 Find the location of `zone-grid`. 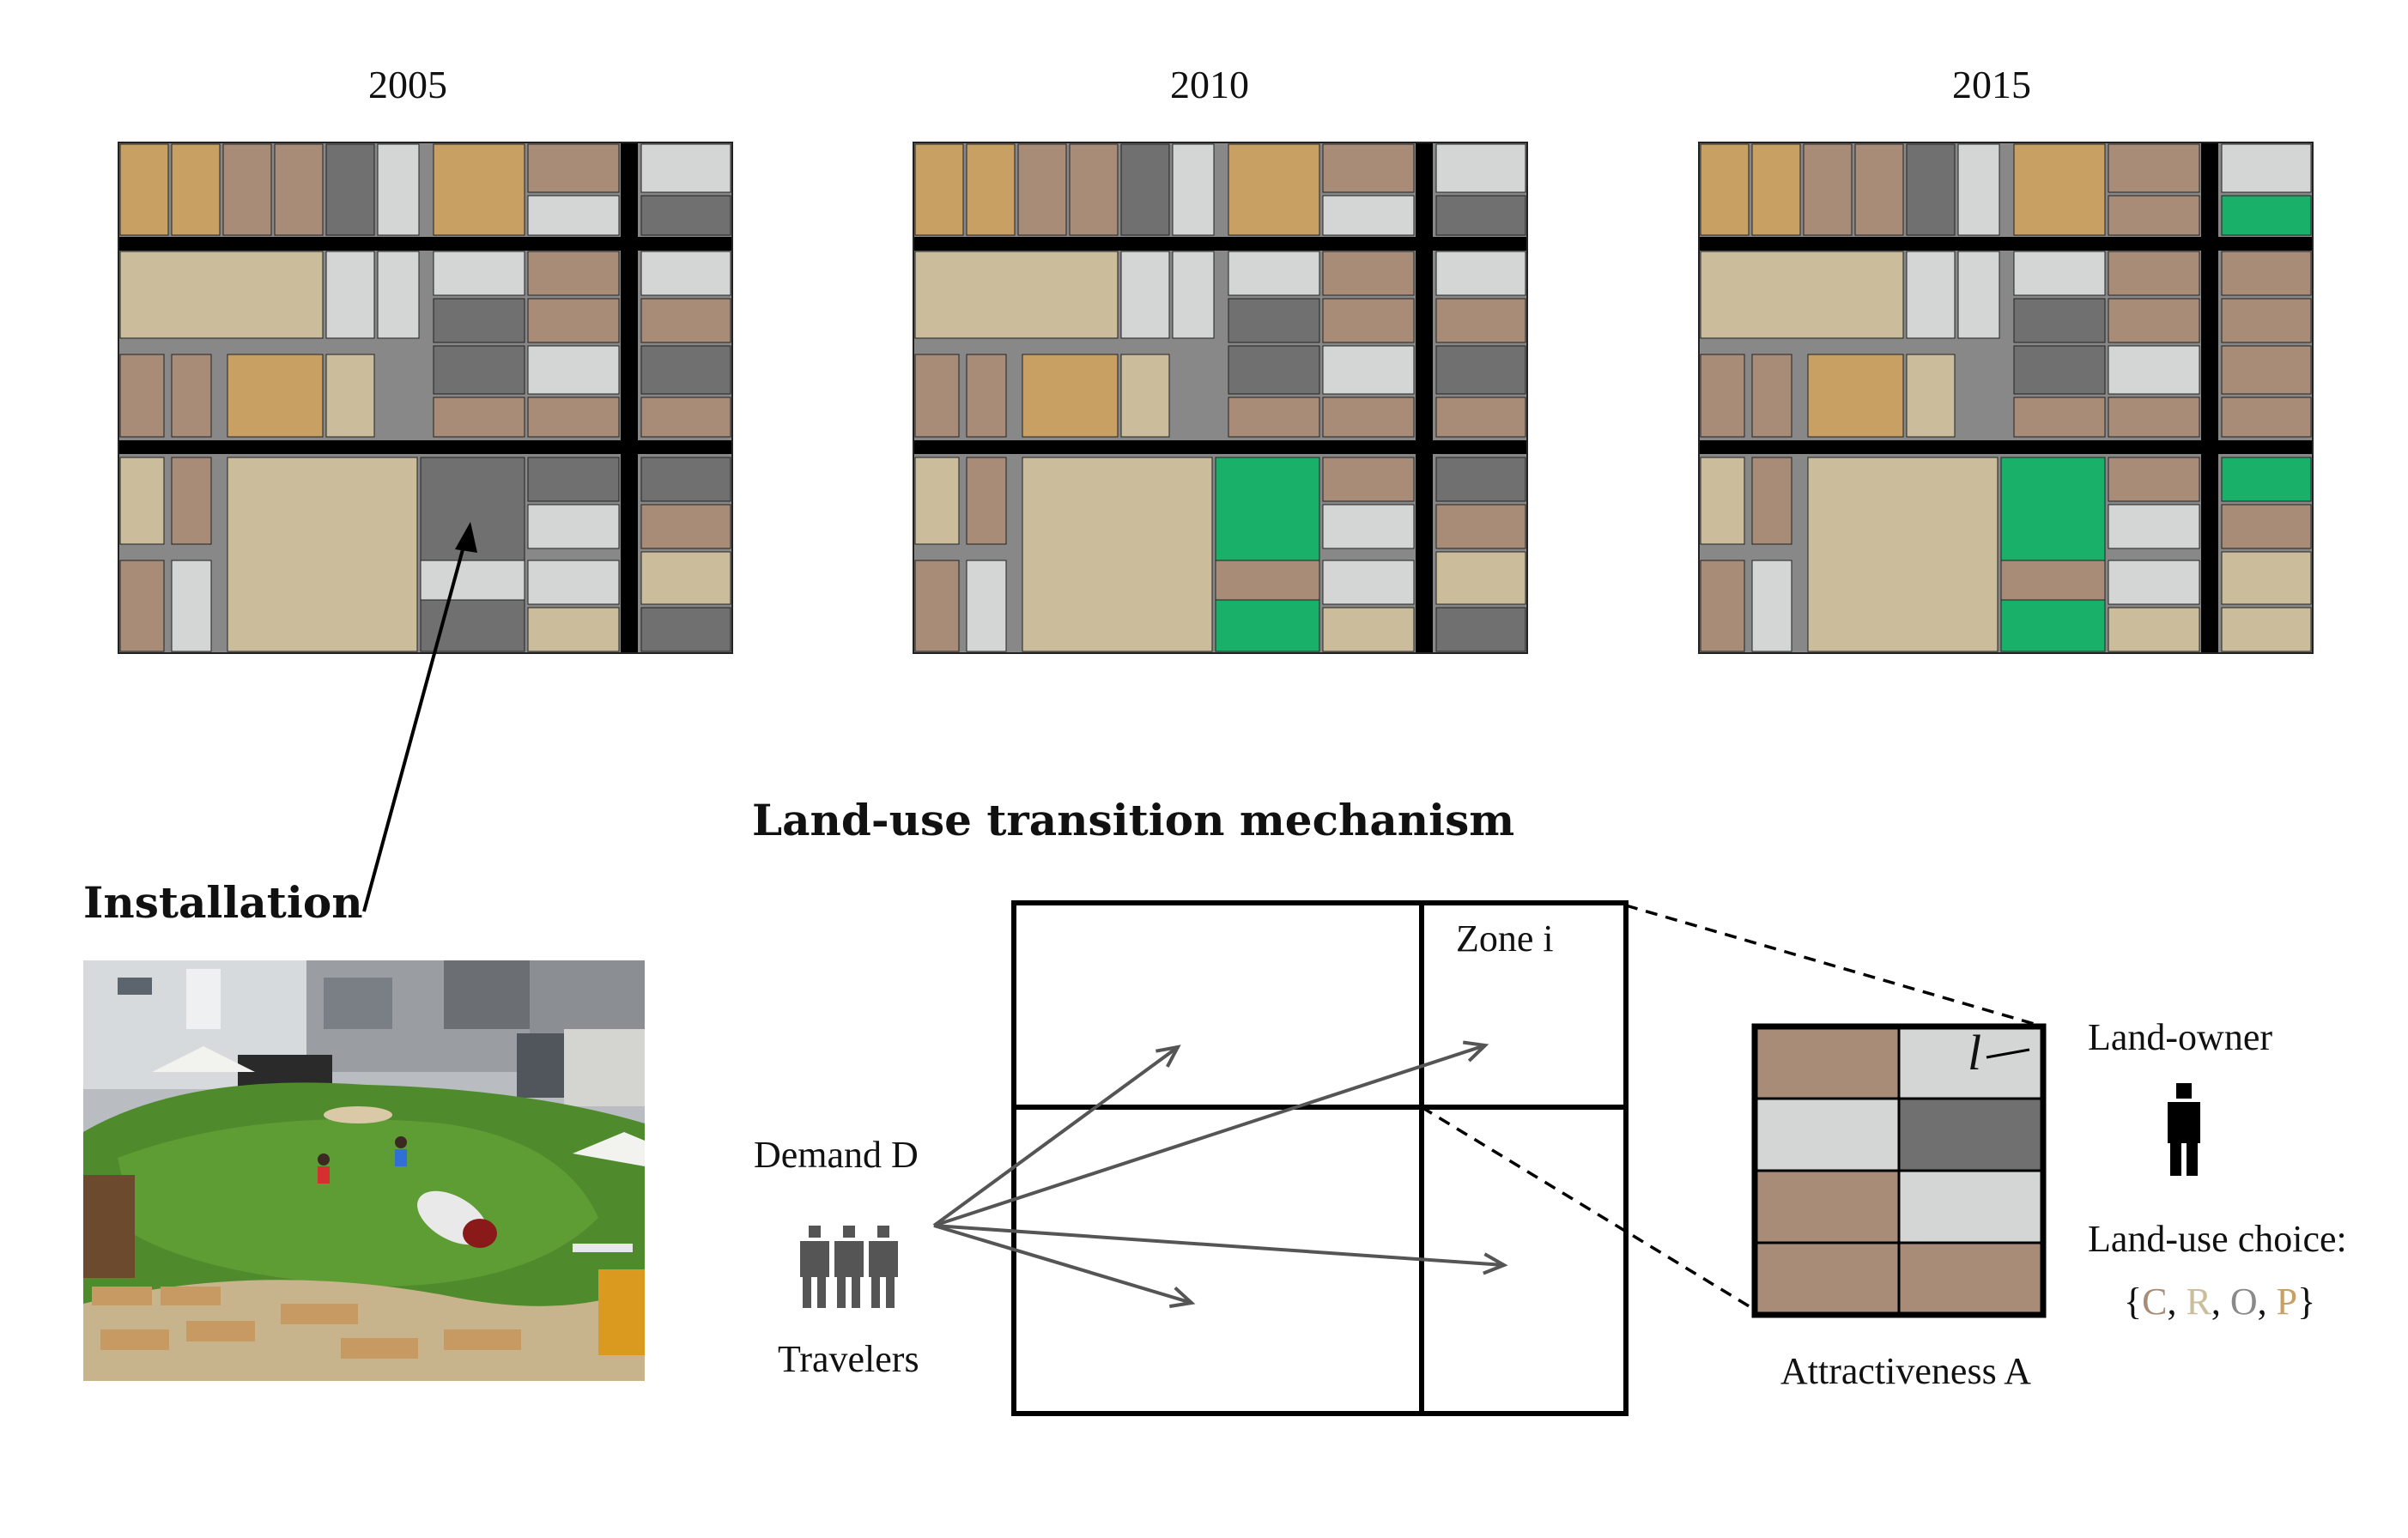

zone-grid is located at coordinates (1320, 1158).